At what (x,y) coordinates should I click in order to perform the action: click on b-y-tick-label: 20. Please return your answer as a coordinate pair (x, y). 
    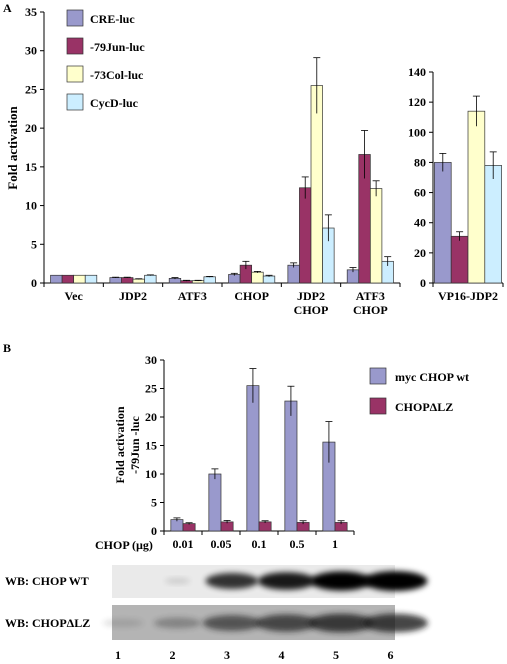
    Looking at the image, I should click on (151, 417).